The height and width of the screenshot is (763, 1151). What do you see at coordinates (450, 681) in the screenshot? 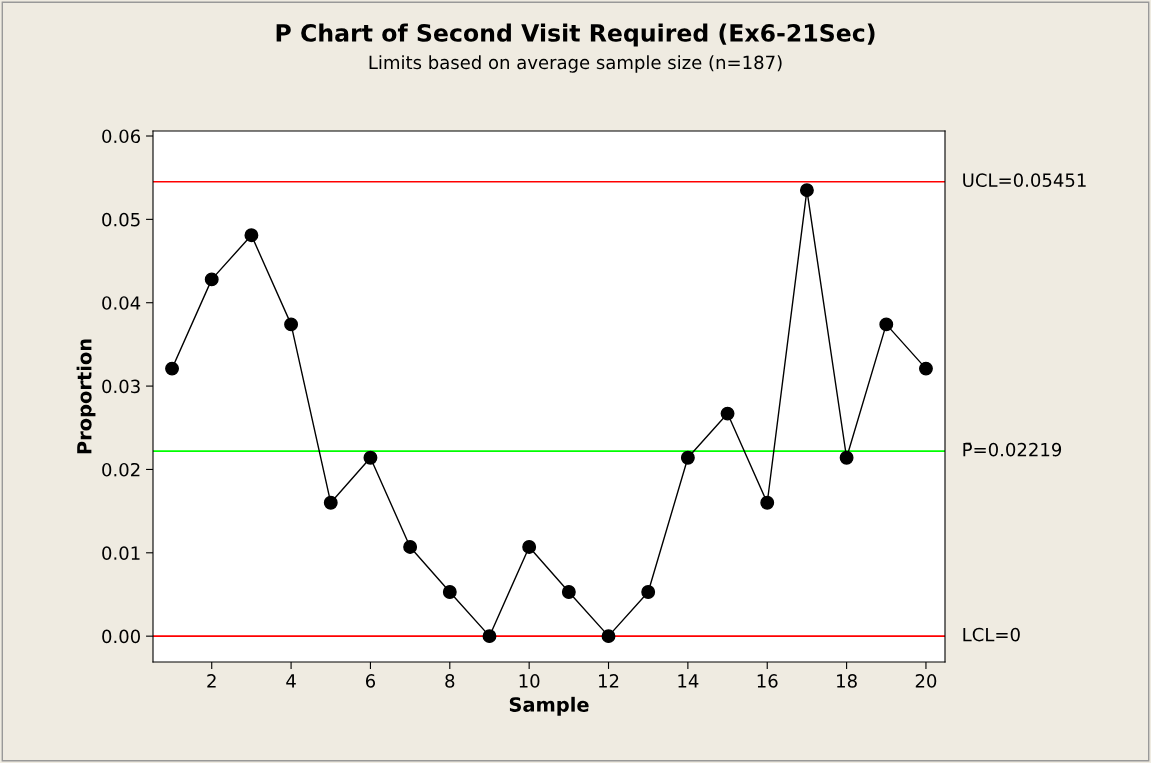
I see `x-tick-label: 8` at bounding box center [450, 681].